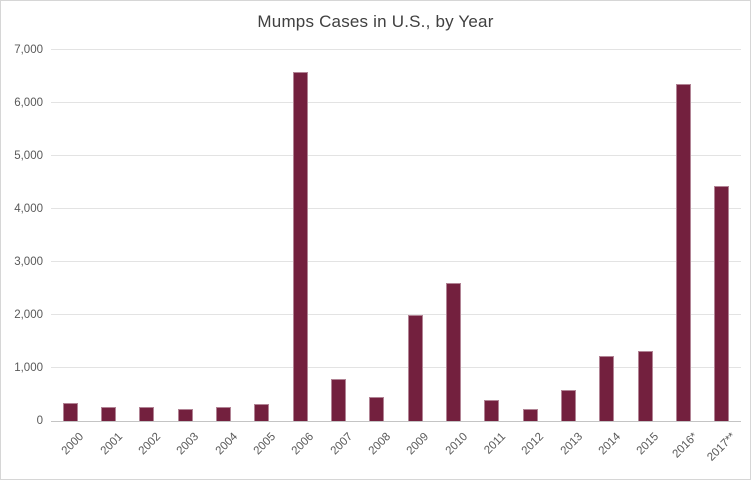  What do you see at coordinates (39, 421) in the screenshot?
I see `y-tick-label: 0` at bounding box center [39, 421].